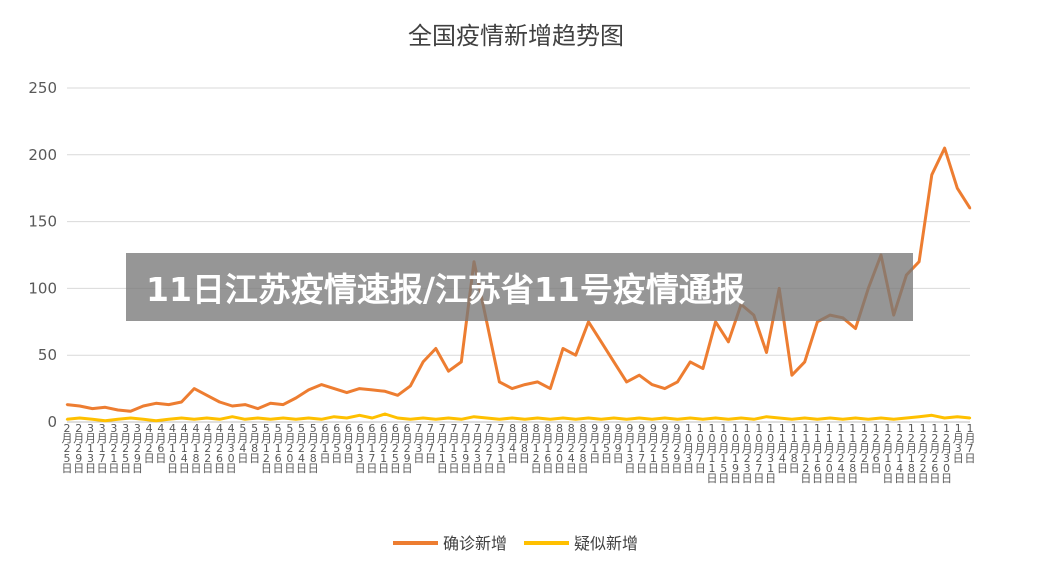  Describe the element at coordinates (52, 422) in the screenshot. I see `y-tick-label: 0` at that location.